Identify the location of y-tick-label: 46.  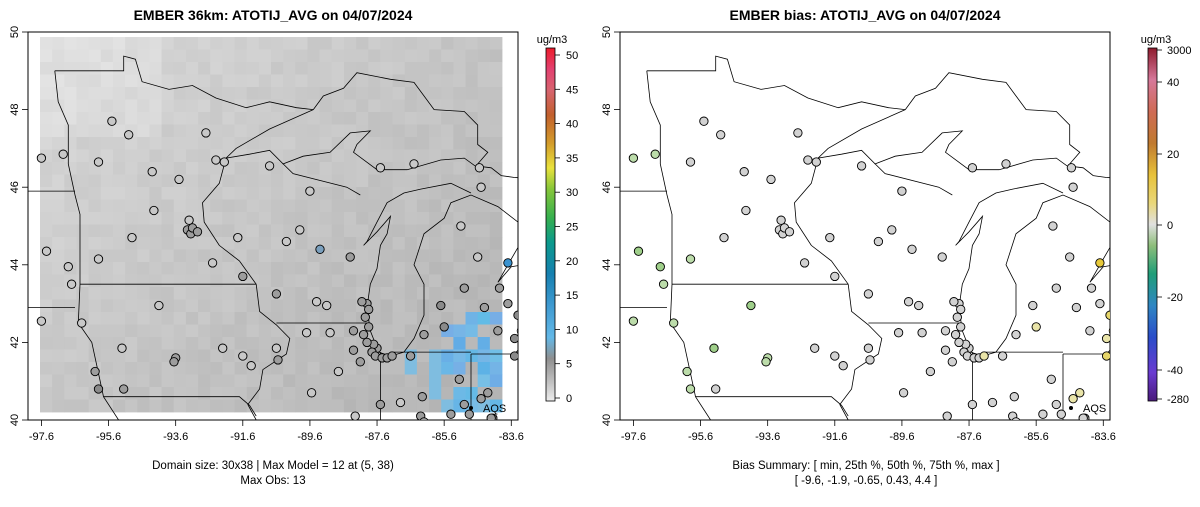
(15, 187).